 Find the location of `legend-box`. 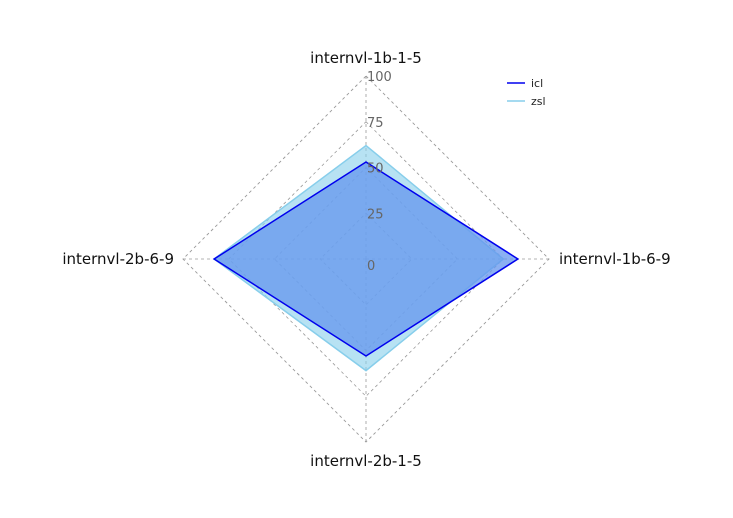

legend-box is located at coordinates (530, 91).